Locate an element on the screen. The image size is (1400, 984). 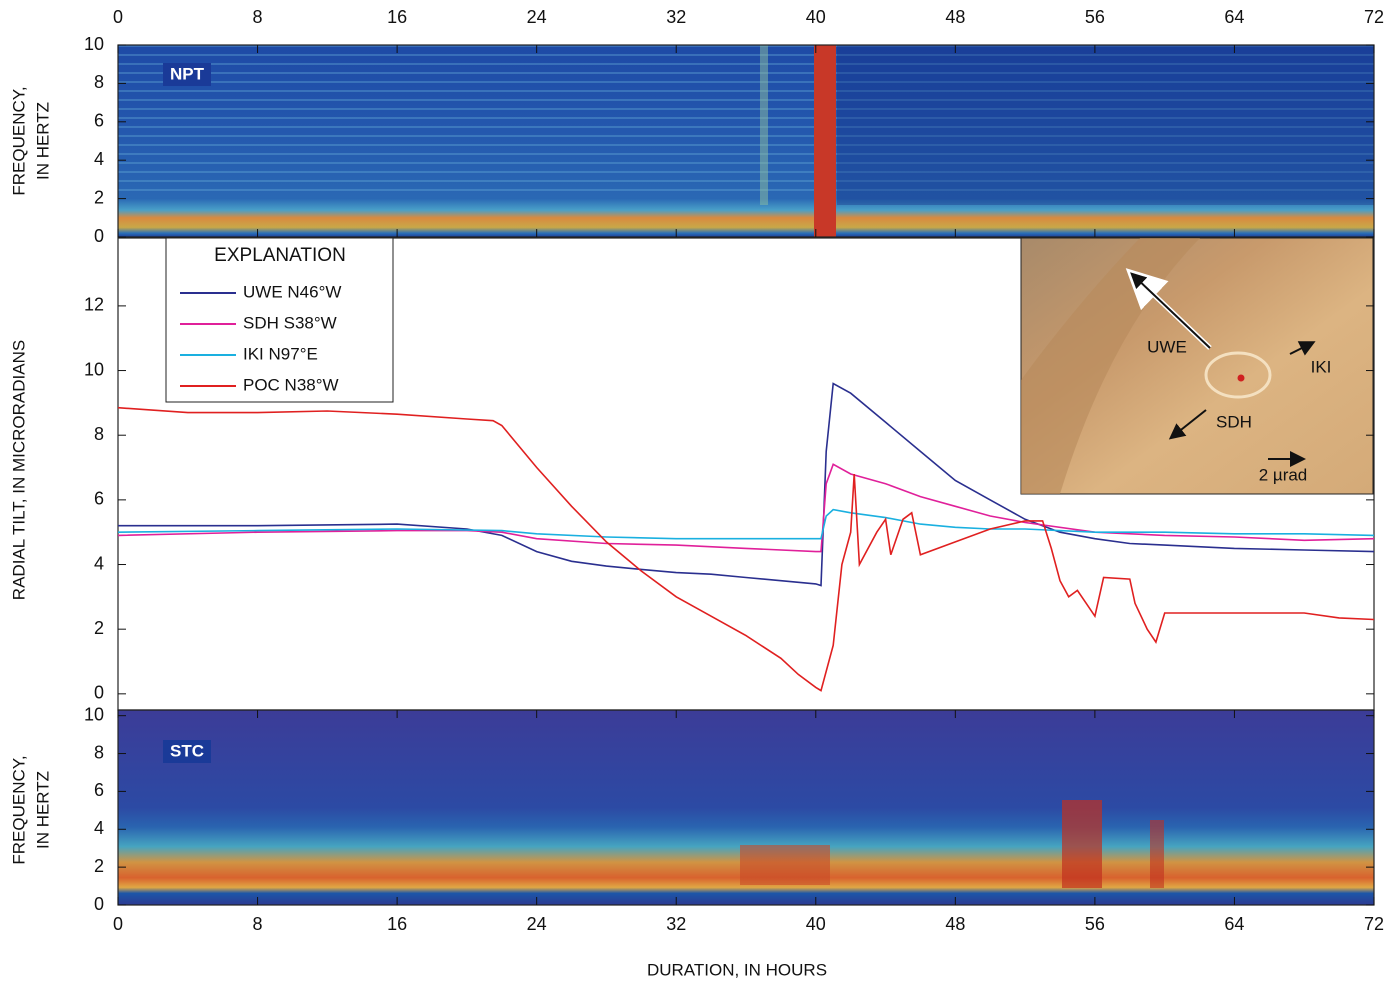
inset-scale-label: 2 µrad is located at coordinates (1283, 474).